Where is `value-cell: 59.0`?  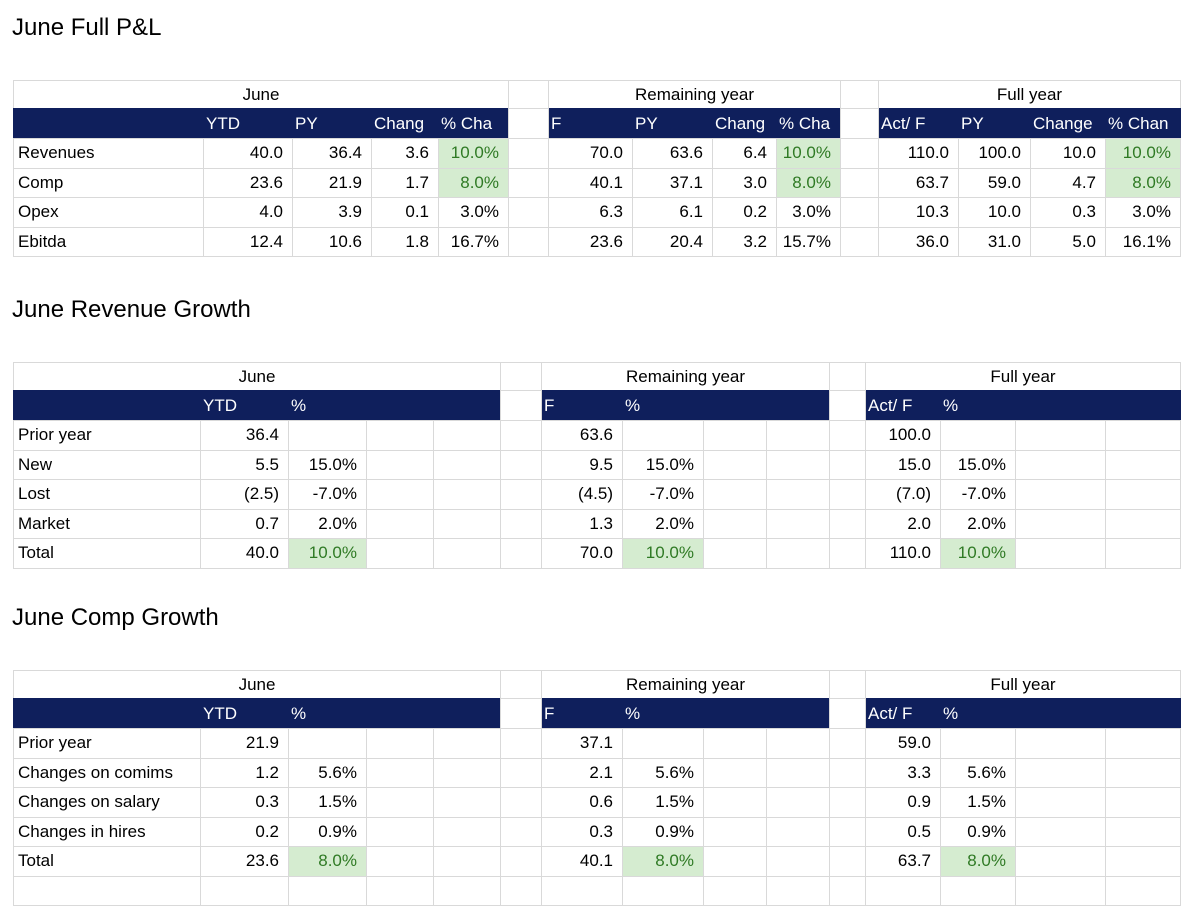 value-cell: 59.0 is located at coordinates (994, 182).